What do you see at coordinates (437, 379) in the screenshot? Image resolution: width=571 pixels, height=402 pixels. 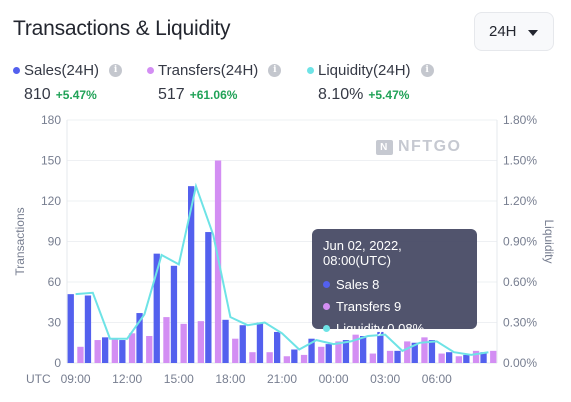 I see `x-tick-label: 06:00` at bounding box center [437, 379].